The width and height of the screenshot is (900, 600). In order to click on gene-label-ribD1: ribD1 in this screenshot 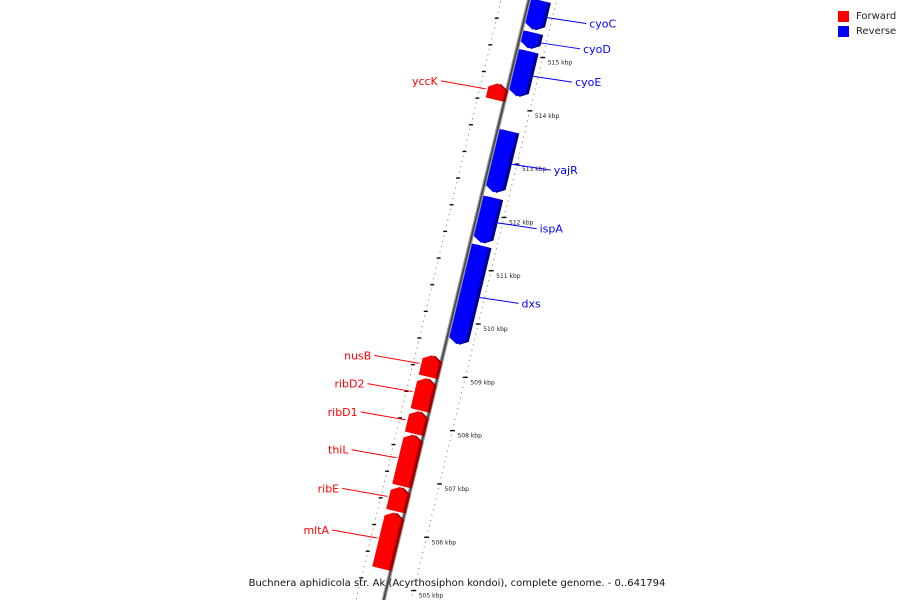, I will do `click(343, 412)`.